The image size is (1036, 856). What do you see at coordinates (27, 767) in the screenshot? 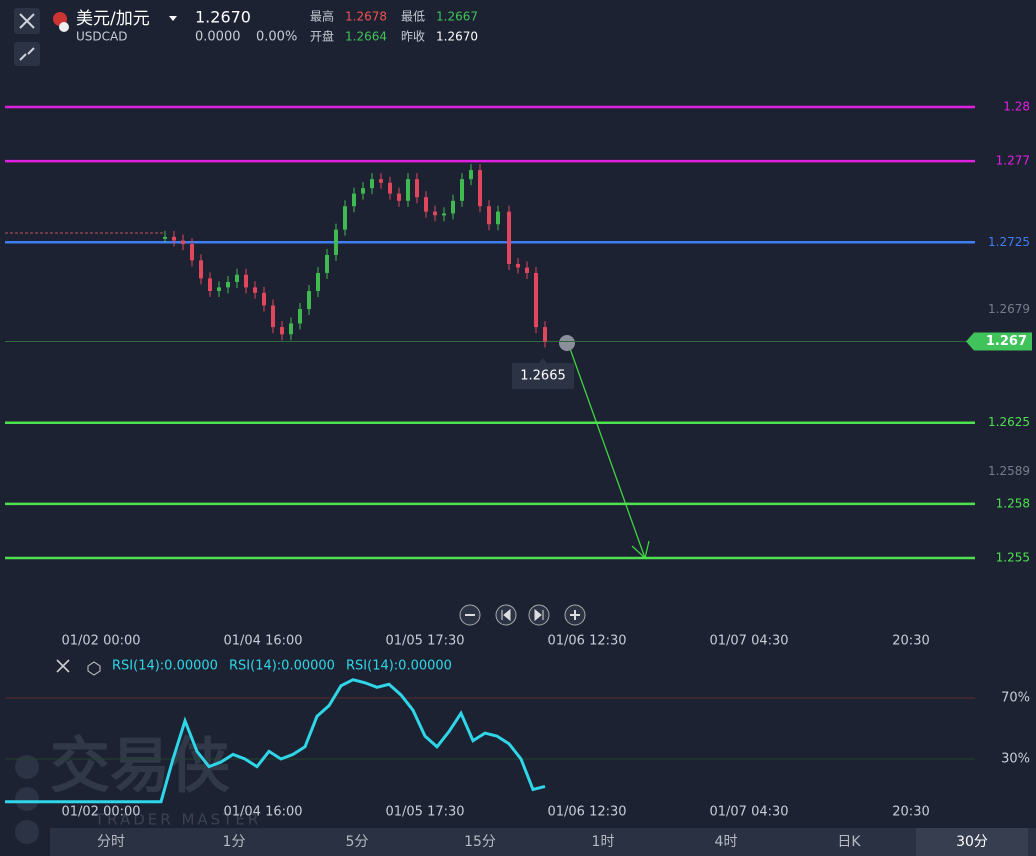
I see `tool-candle` at bounding box center [27, 767].